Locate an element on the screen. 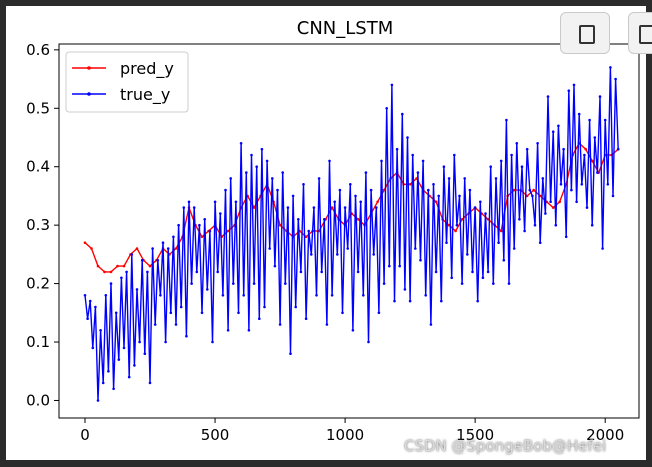  copy-icon is located at coordinates (585, 32).